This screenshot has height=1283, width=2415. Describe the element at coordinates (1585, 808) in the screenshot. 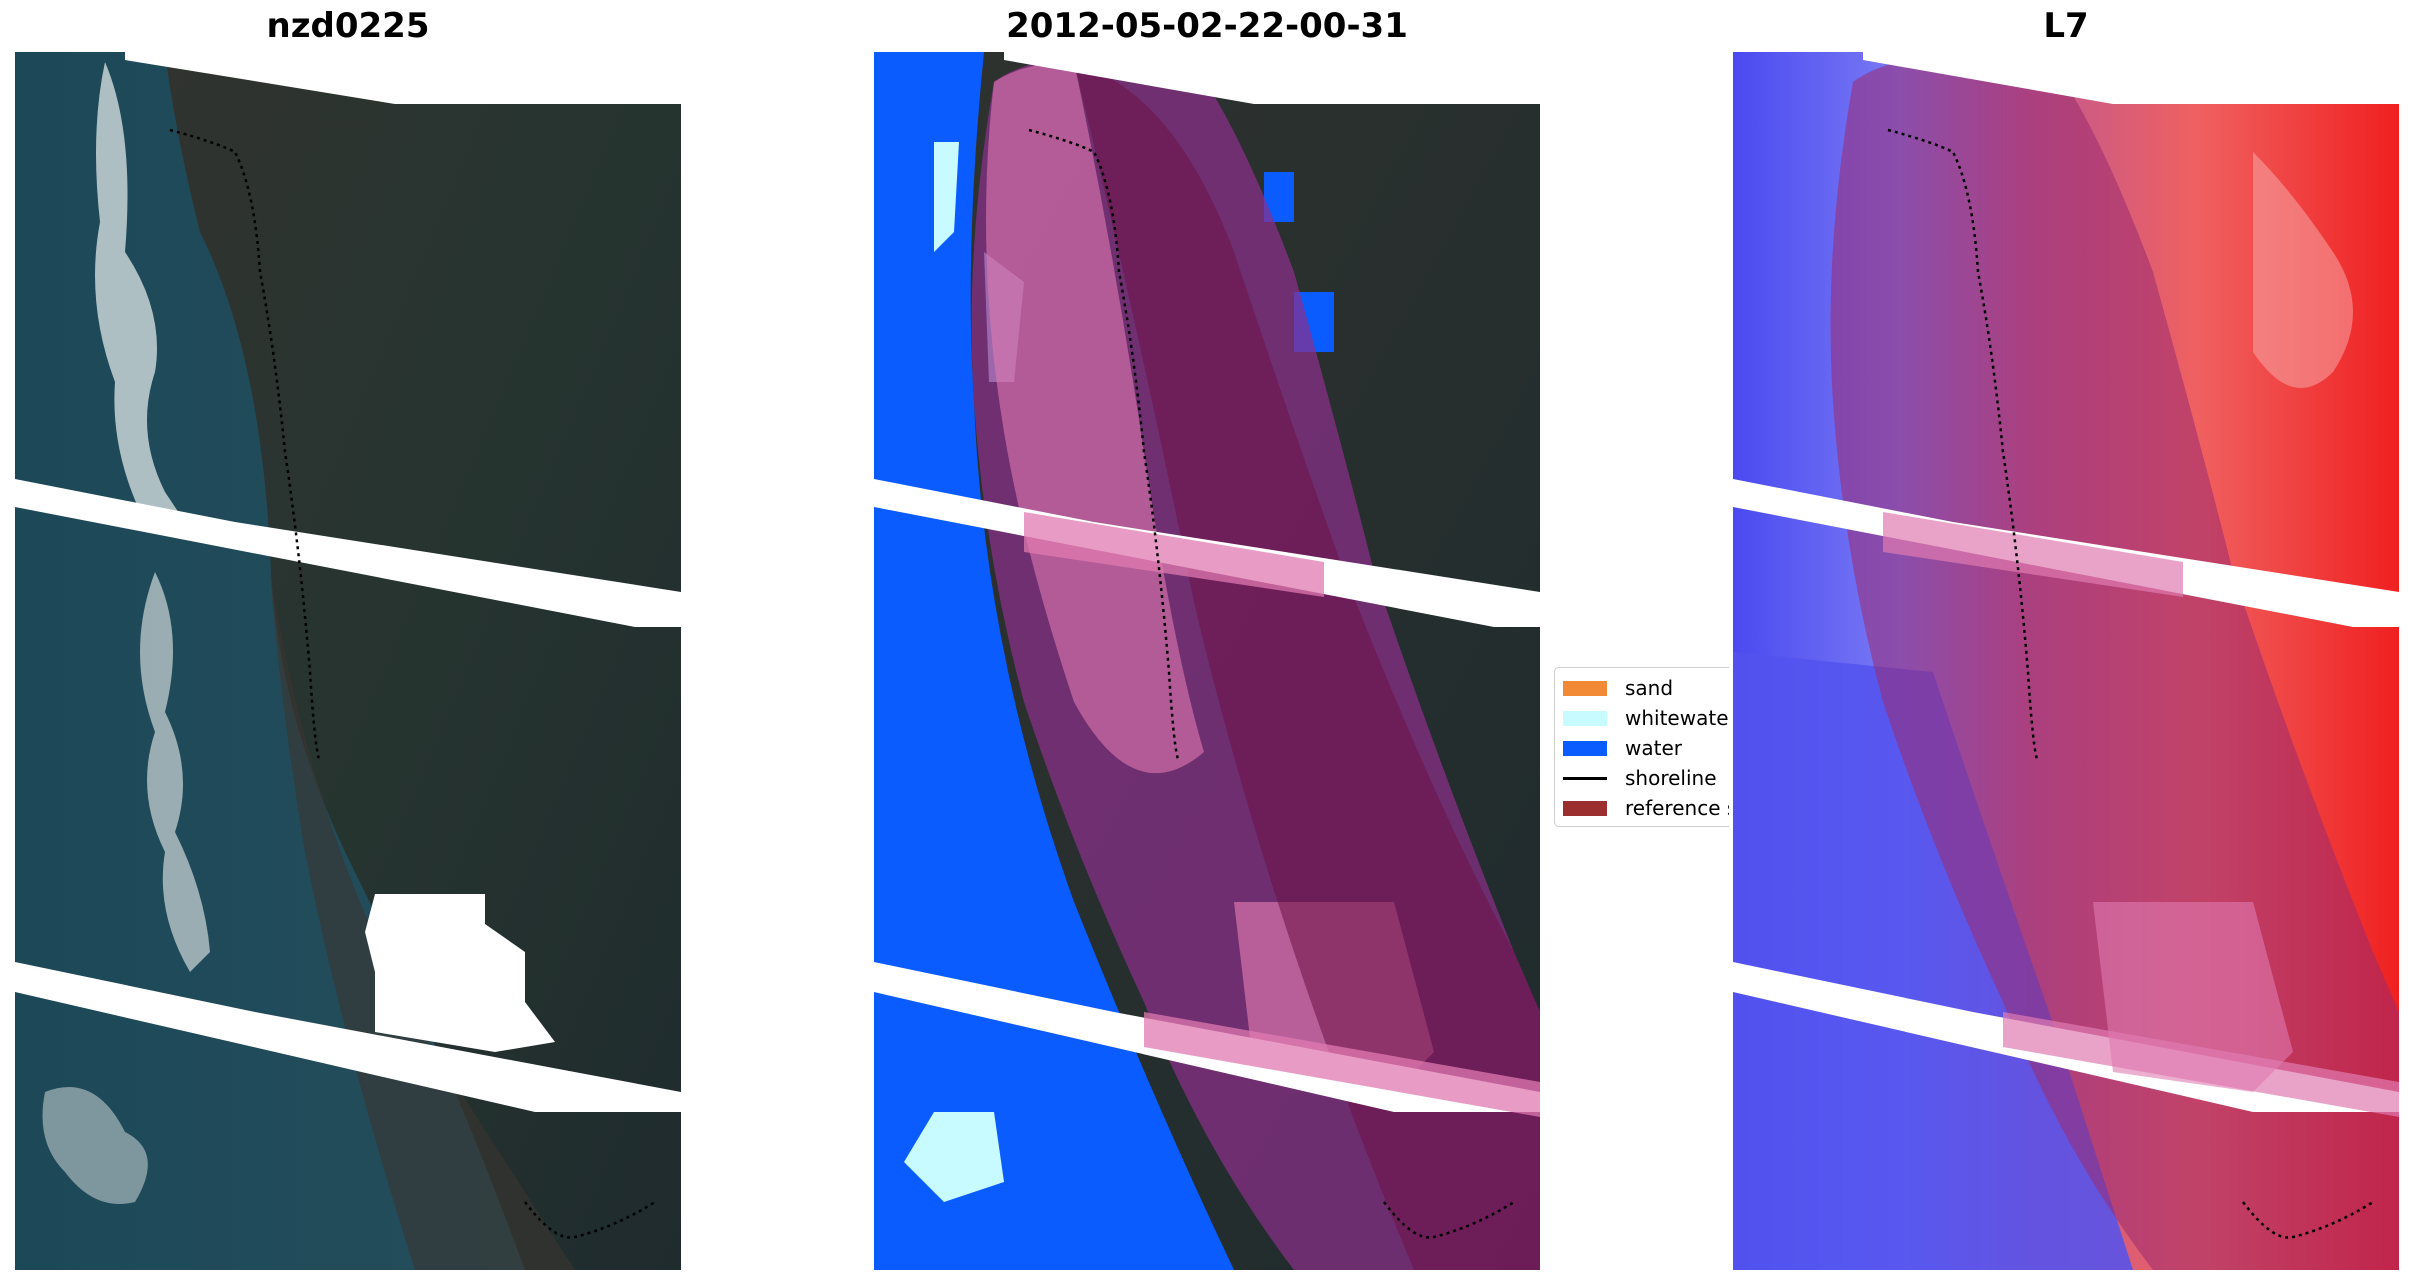

I see `reference-swatch` at that location.